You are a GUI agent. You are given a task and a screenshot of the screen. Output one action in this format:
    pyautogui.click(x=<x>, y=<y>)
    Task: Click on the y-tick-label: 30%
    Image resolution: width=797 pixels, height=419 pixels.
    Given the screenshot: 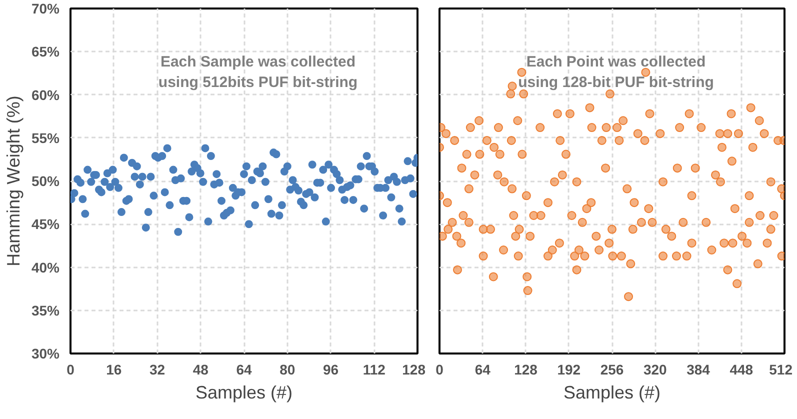 What is the action you would take?
    pyautogui.click(x=45, y=354)
    